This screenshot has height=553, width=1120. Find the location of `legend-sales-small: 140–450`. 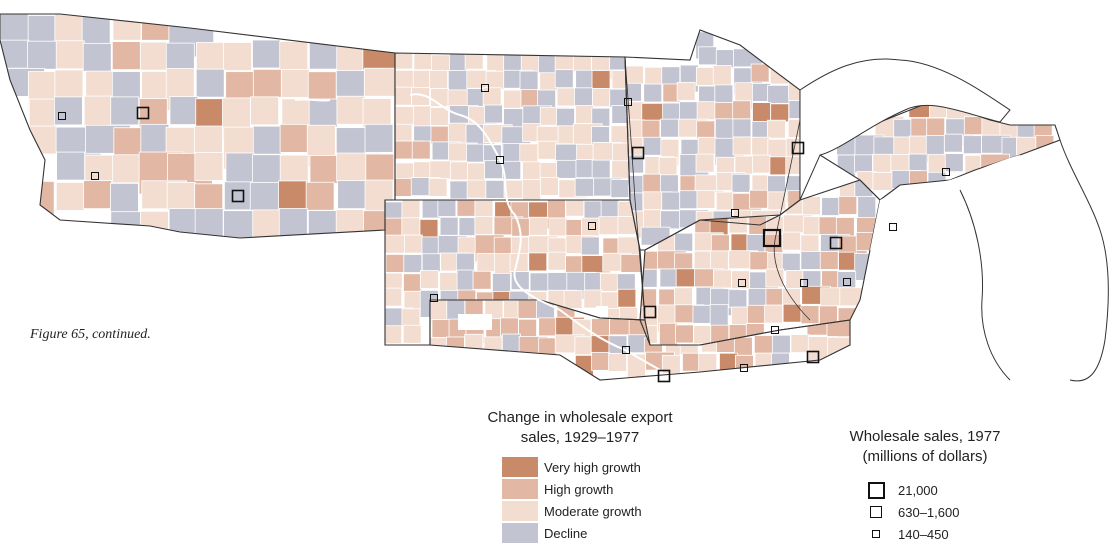

legend-sales-small: 140–450 is located at coordinates (937, 534).